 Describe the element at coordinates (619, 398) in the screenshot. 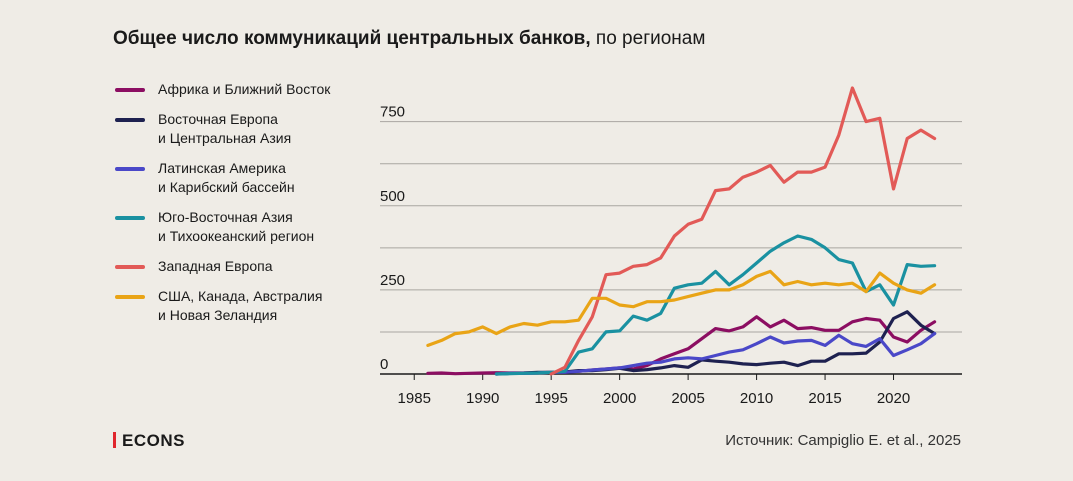

I see `x-tick-label: 2000` at that location.